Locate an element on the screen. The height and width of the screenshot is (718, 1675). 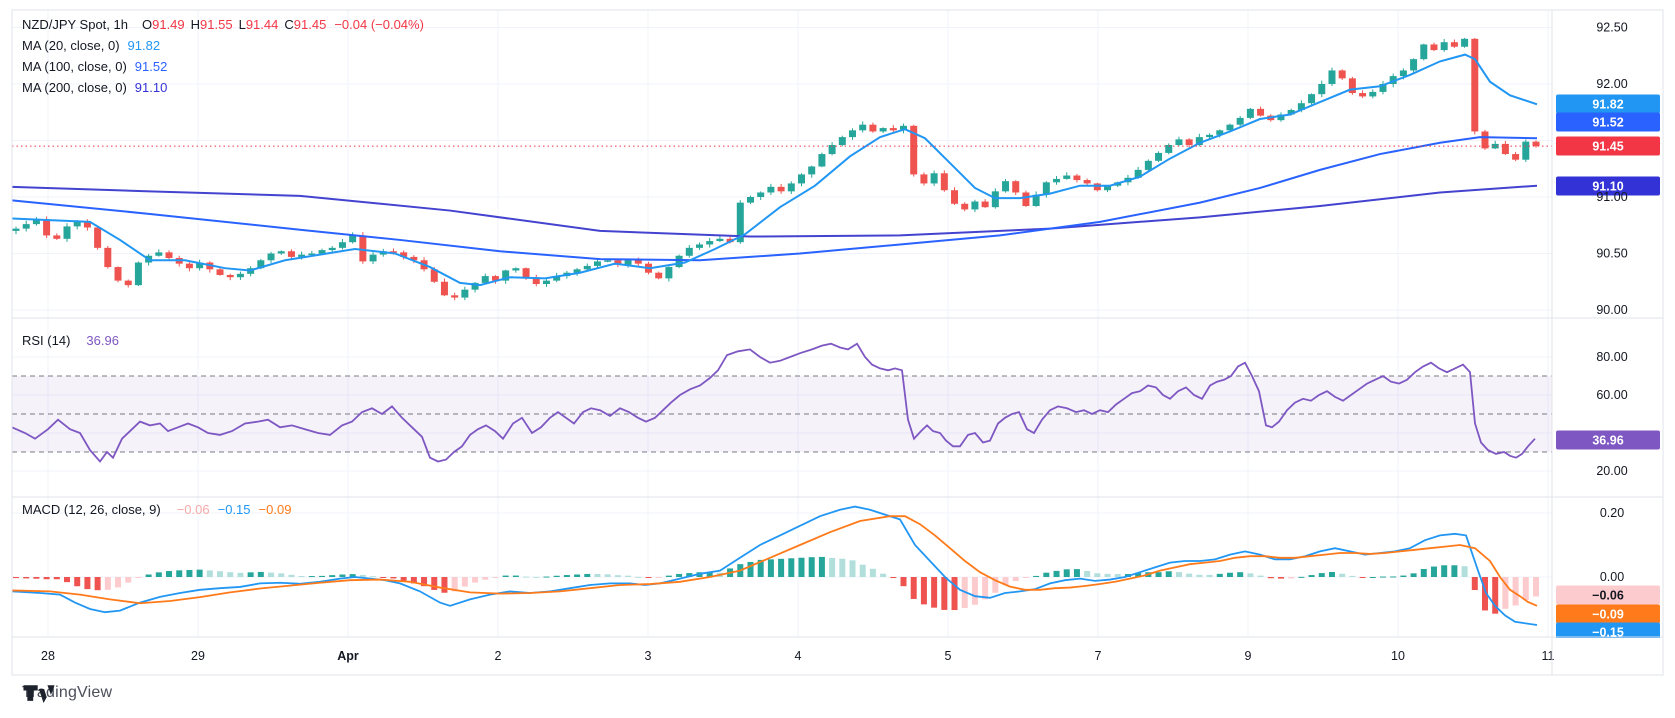
rsi-legend-label: RSI (14) is located at coordinates (46, 340).